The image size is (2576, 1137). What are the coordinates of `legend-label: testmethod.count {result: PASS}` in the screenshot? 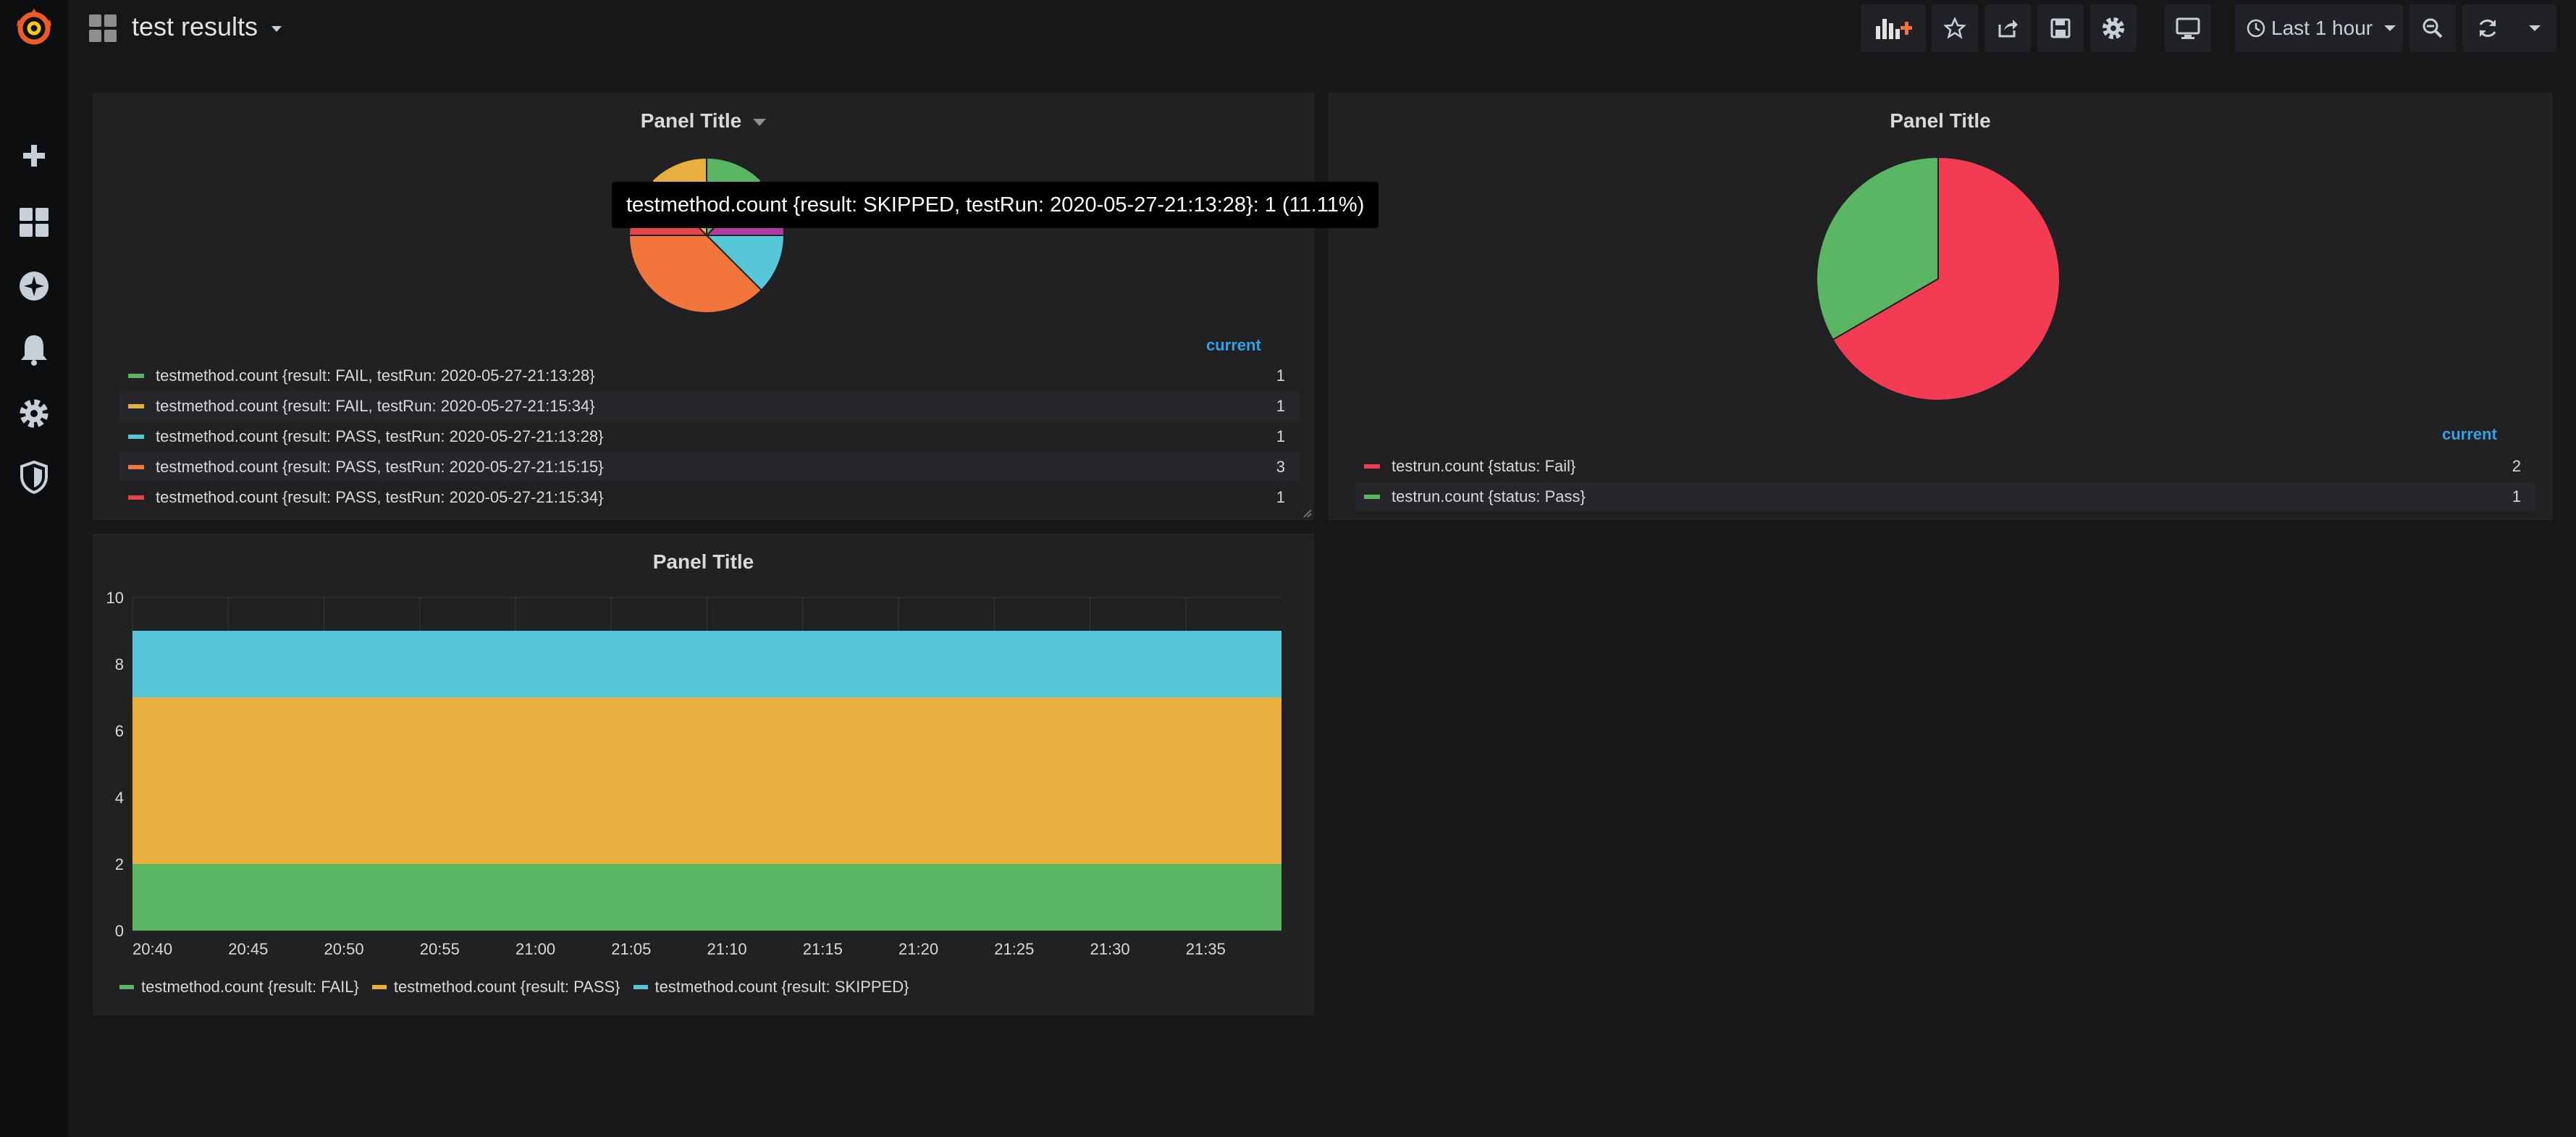 It's located at (506, 987).